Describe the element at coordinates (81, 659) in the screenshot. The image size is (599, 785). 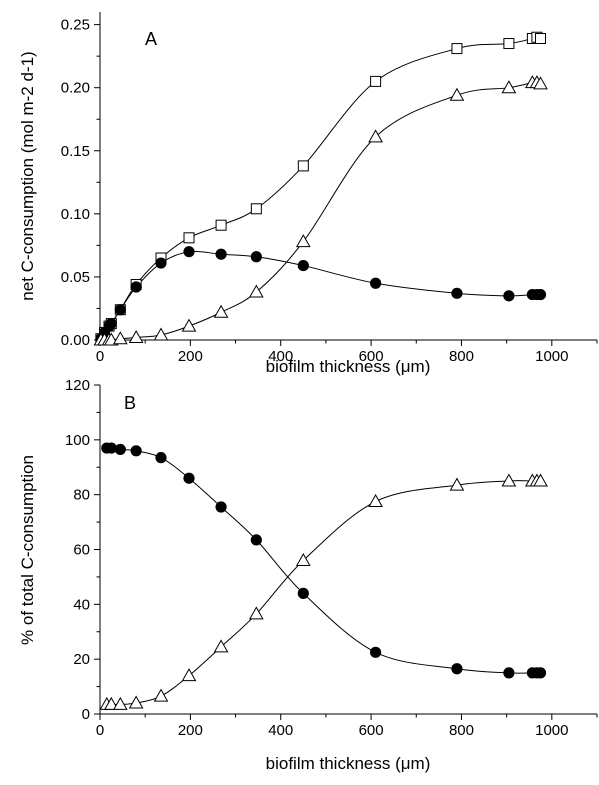
I see `panel-b-y-tick-label: 20` at that location.